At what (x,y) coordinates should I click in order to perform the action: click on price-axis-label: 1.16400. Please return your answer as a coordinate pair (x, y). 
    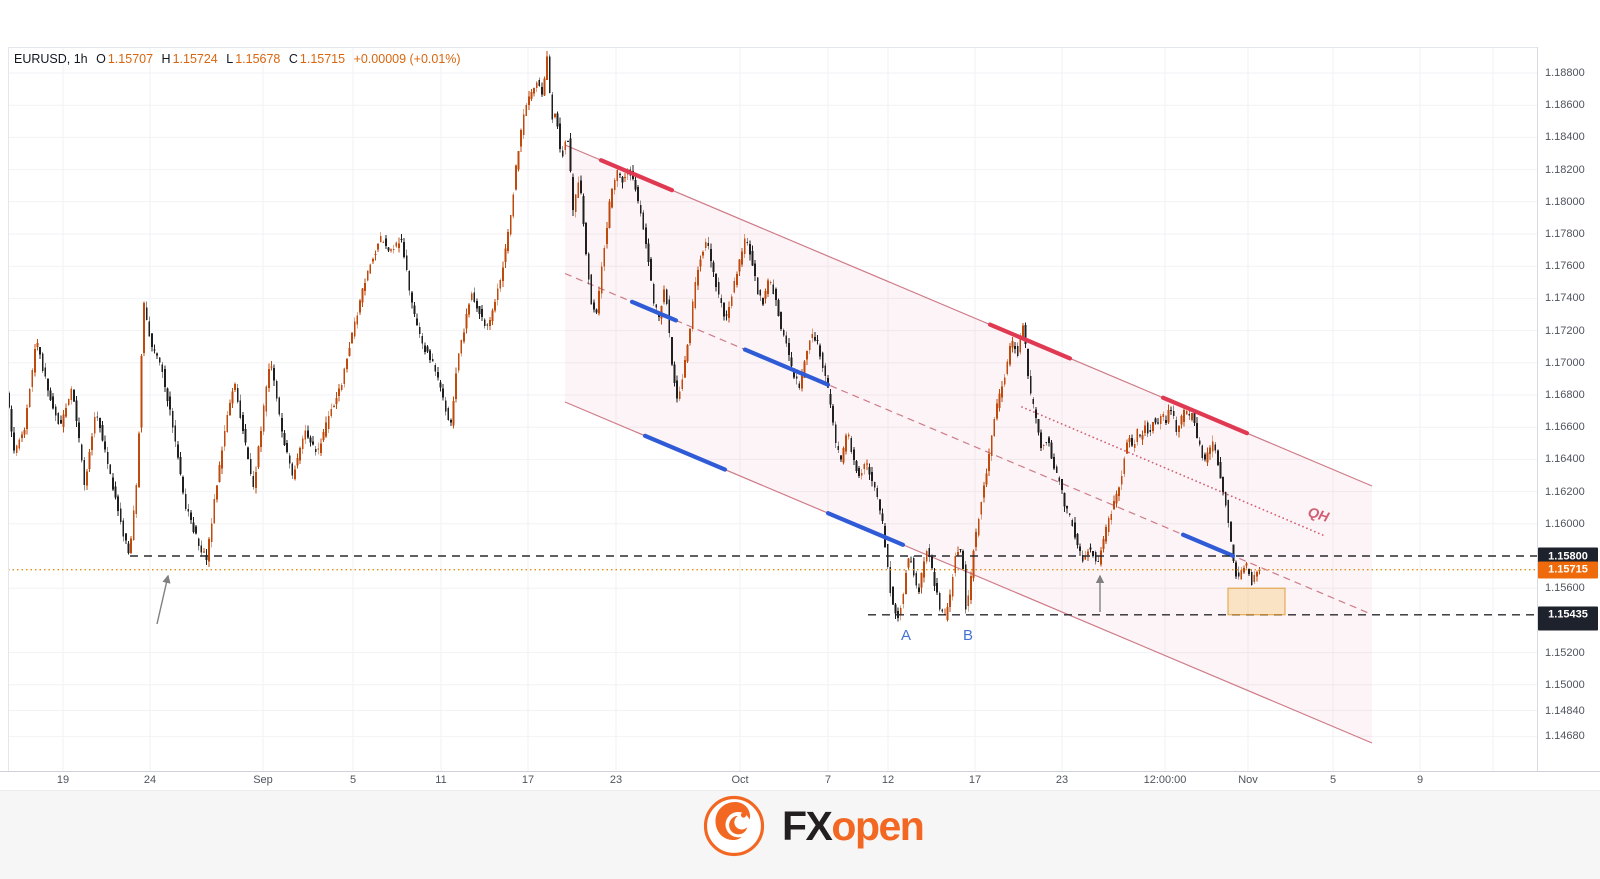
    Looking at the image, I should click on (1565, 459).